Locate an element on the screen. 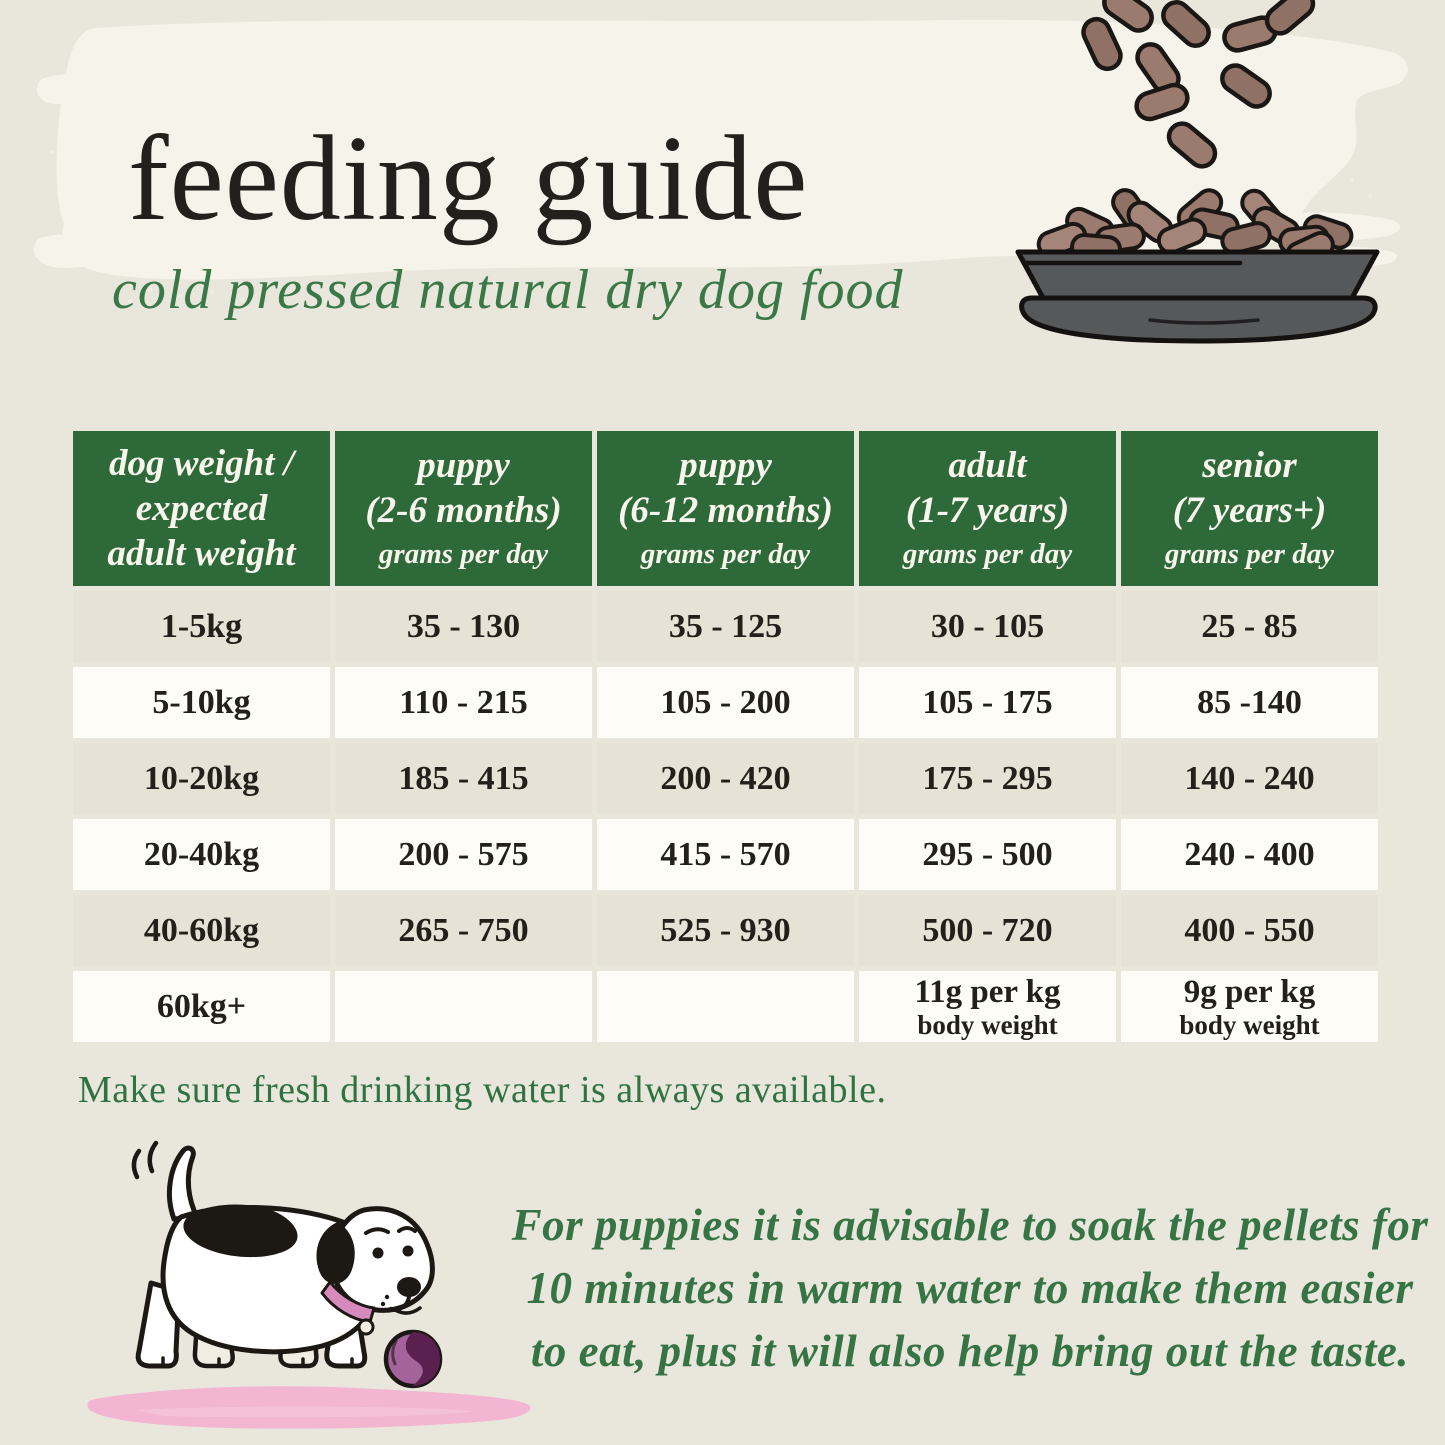  puppy-illustration is located at coordinates (309, 1284).